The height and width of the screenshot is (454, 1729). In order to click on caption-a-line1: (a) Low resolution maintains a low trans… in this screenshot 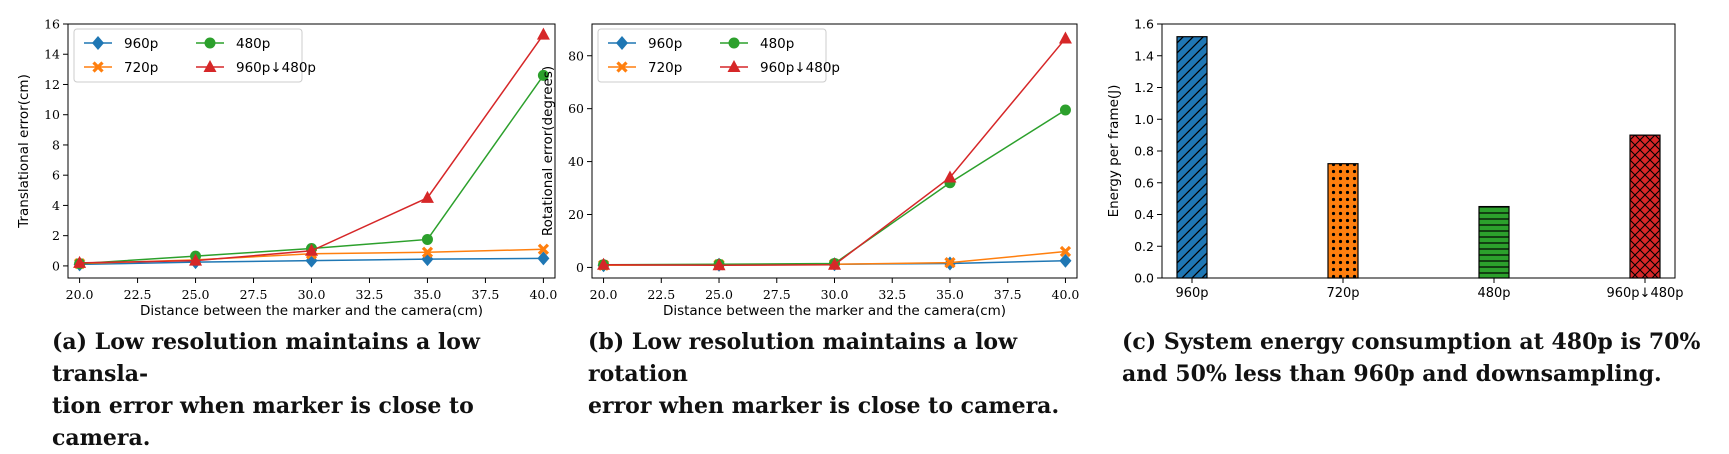, I will do `click(266, 358)`.